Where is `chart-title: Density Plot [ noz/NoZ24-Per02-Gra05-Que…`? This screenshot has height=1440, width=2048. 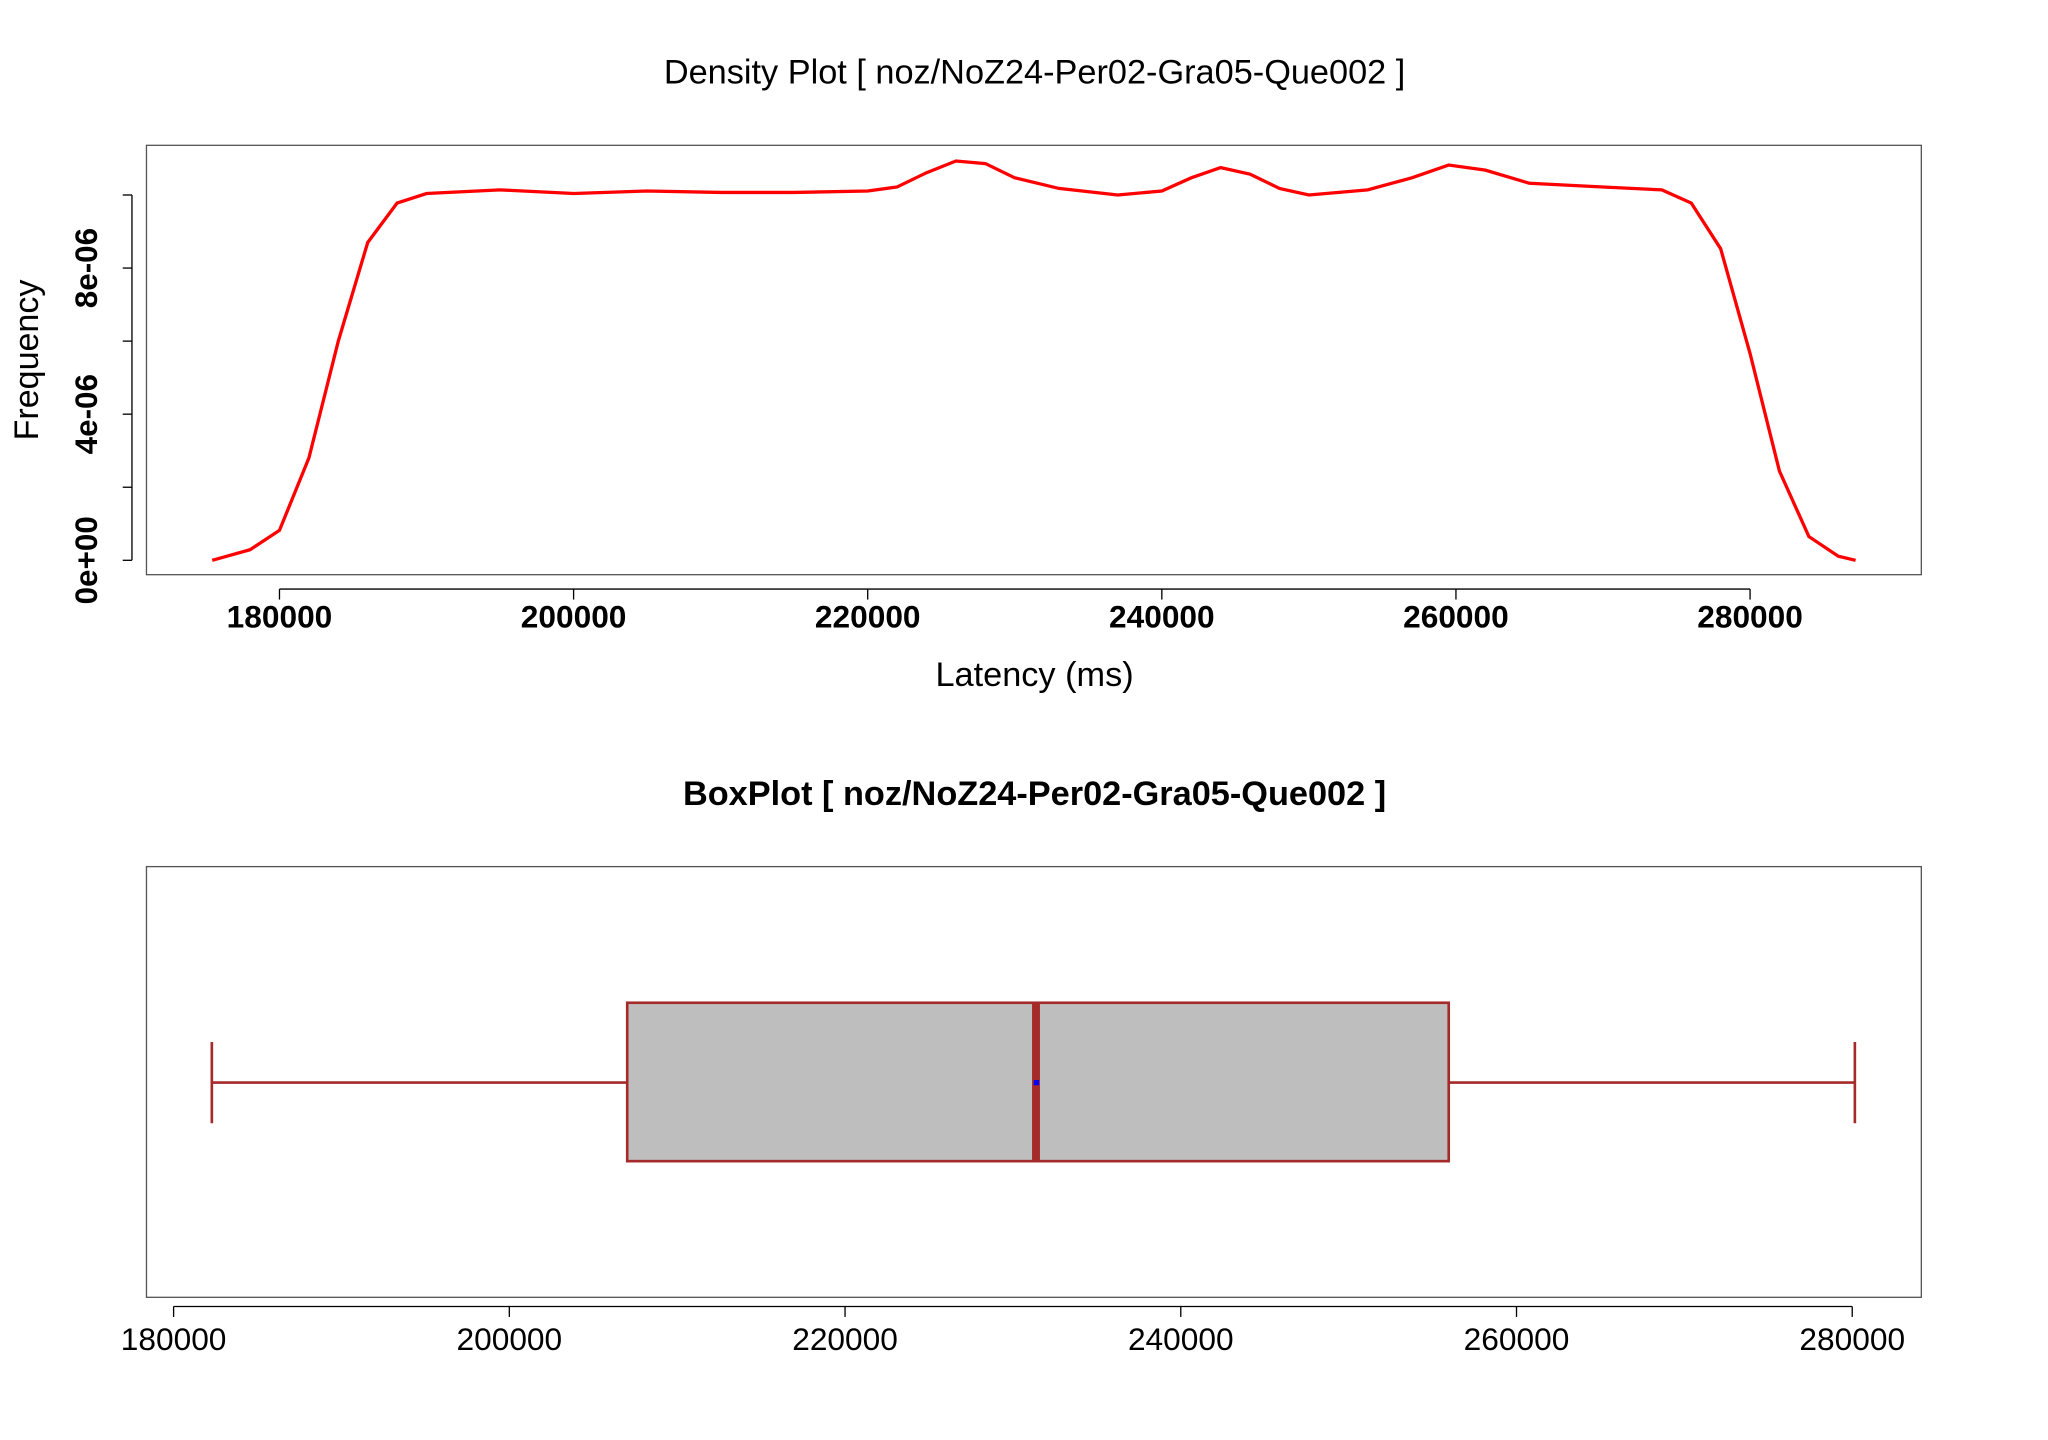
chart-title: Density Plot [ noz/NoZ24-Per02-Gra05-Que… is located at coordinates (1034, 73).